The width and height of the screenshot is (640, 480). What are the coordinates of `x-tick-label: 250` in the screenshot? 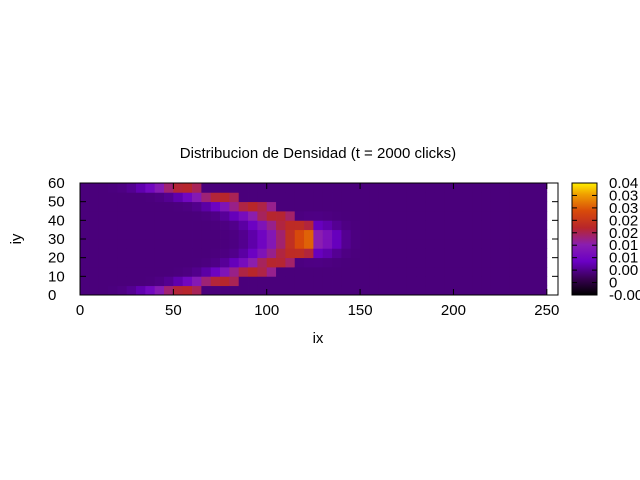 It's located at (546, 310).